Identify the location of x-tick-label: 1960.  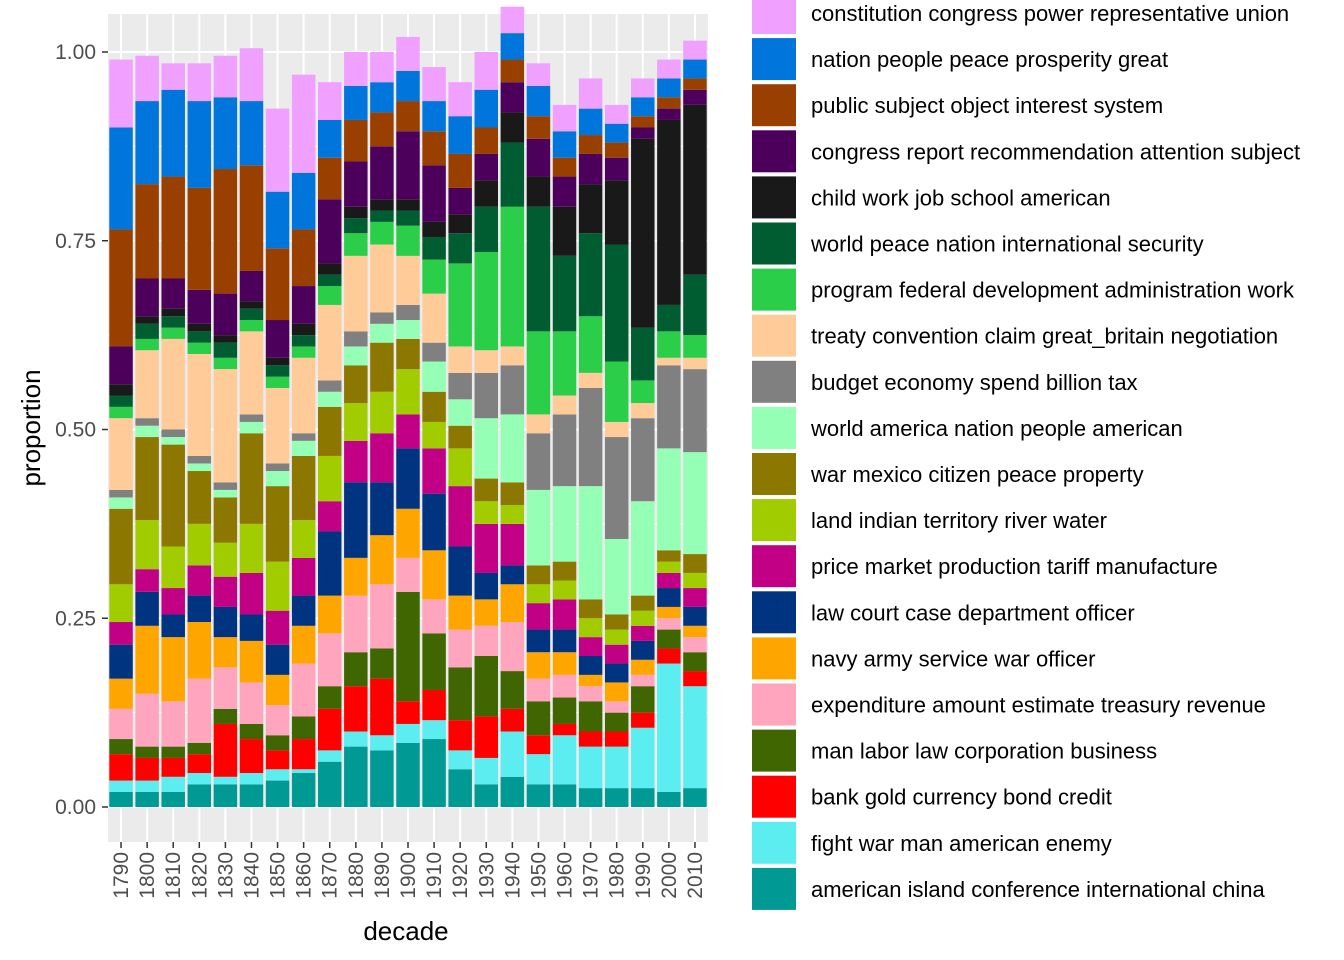
(565, 875).